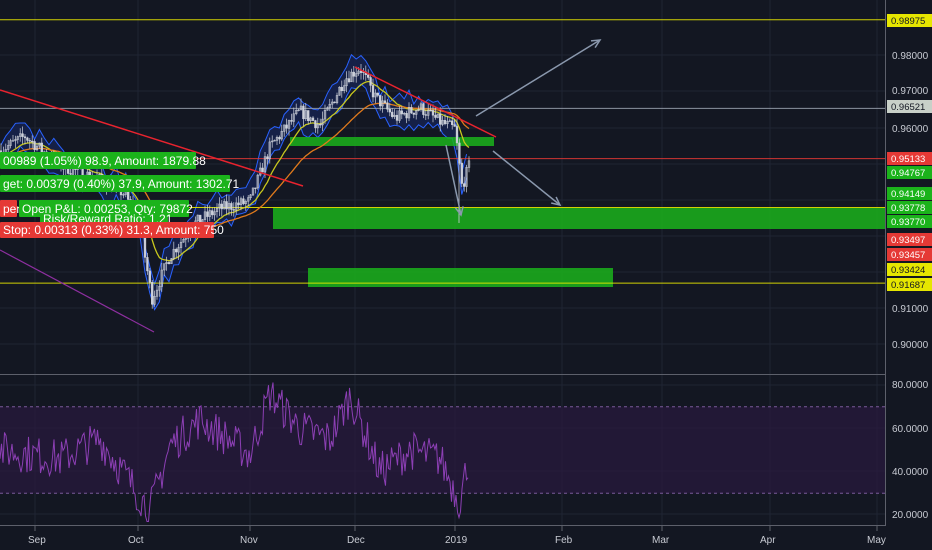 The width and height of the screenshot is (932, 550). I want to click on projection-arrow-drop-head, so click(459, 211).